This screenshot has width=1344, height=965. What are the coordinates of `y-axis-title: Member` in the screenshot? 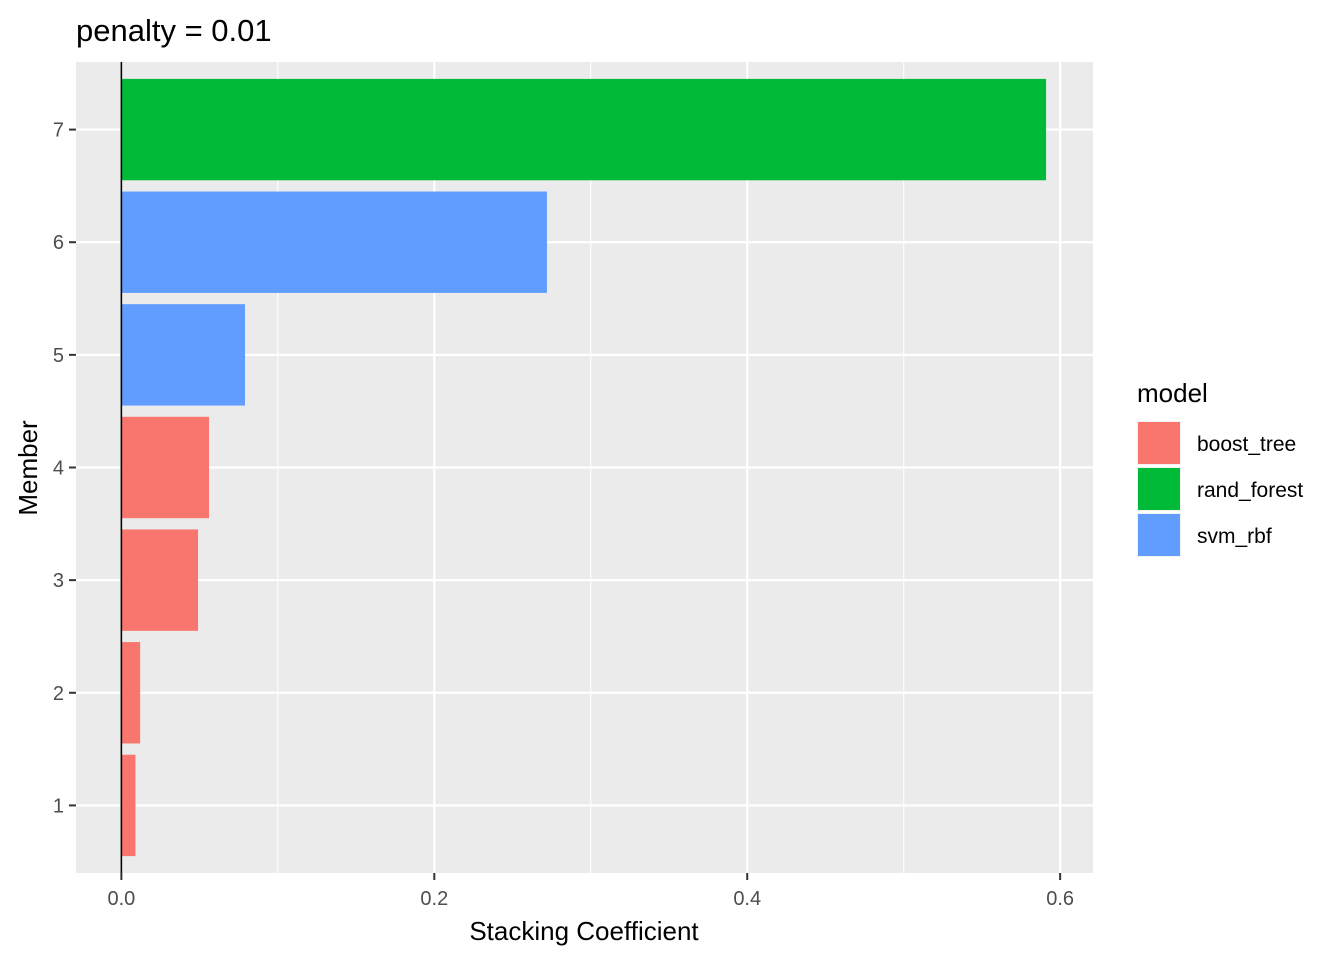 It's located at (28, 468).